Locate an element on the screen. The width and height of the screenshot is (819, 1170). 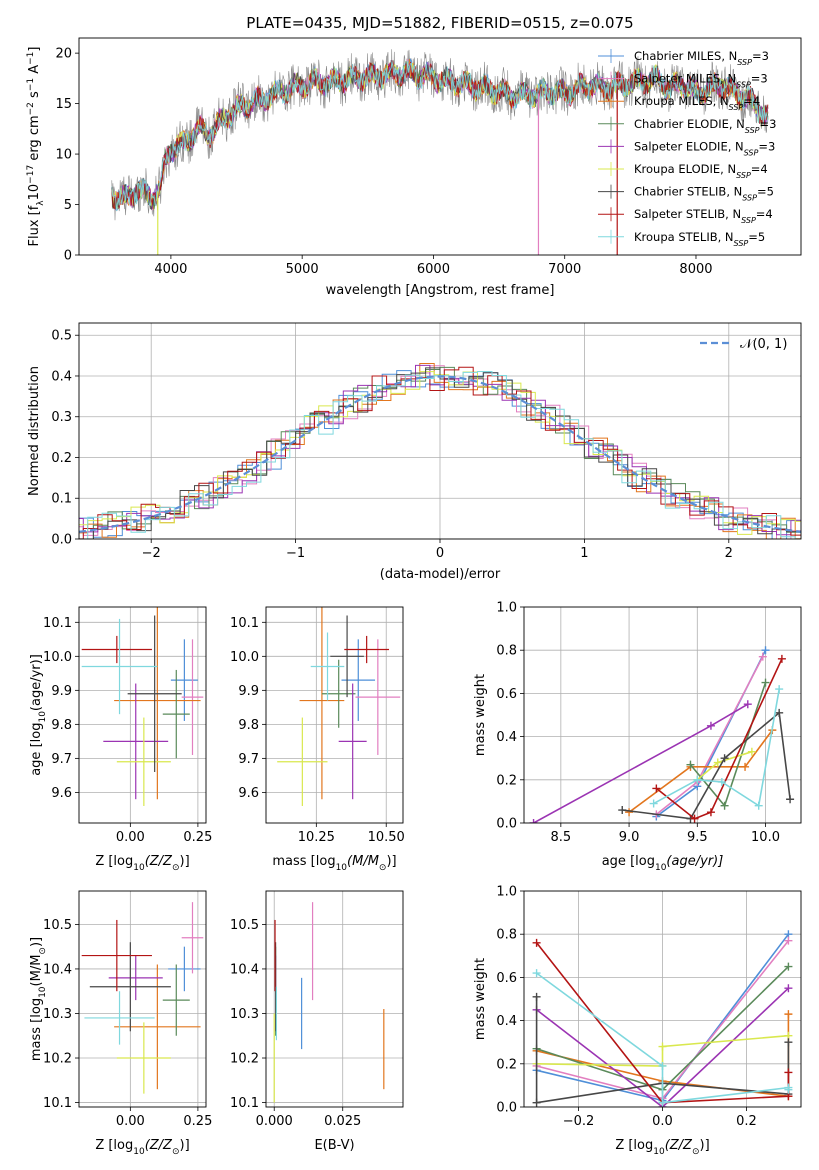
y-tick-label: 0.2 is located at coordinates (61, 458).